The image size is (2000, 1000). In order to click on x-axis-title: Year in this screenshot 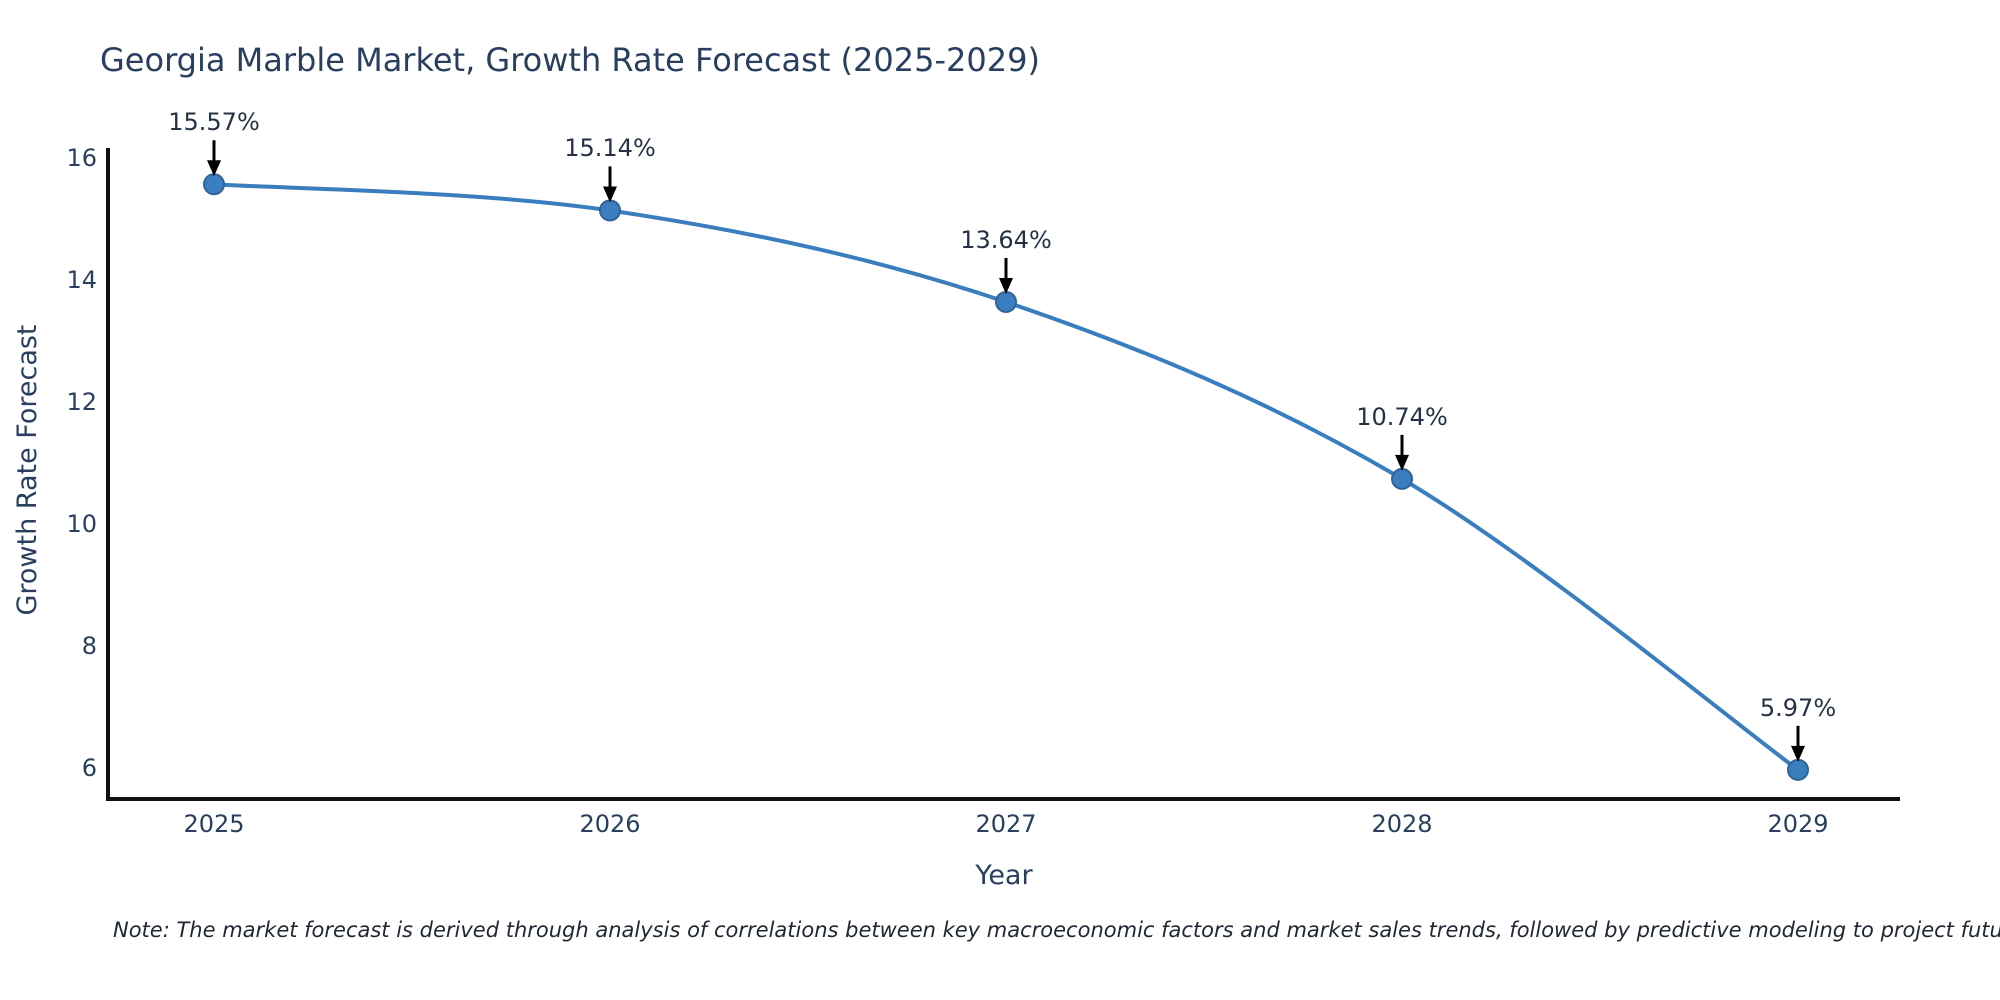, I will do `click(1004, 875)`.